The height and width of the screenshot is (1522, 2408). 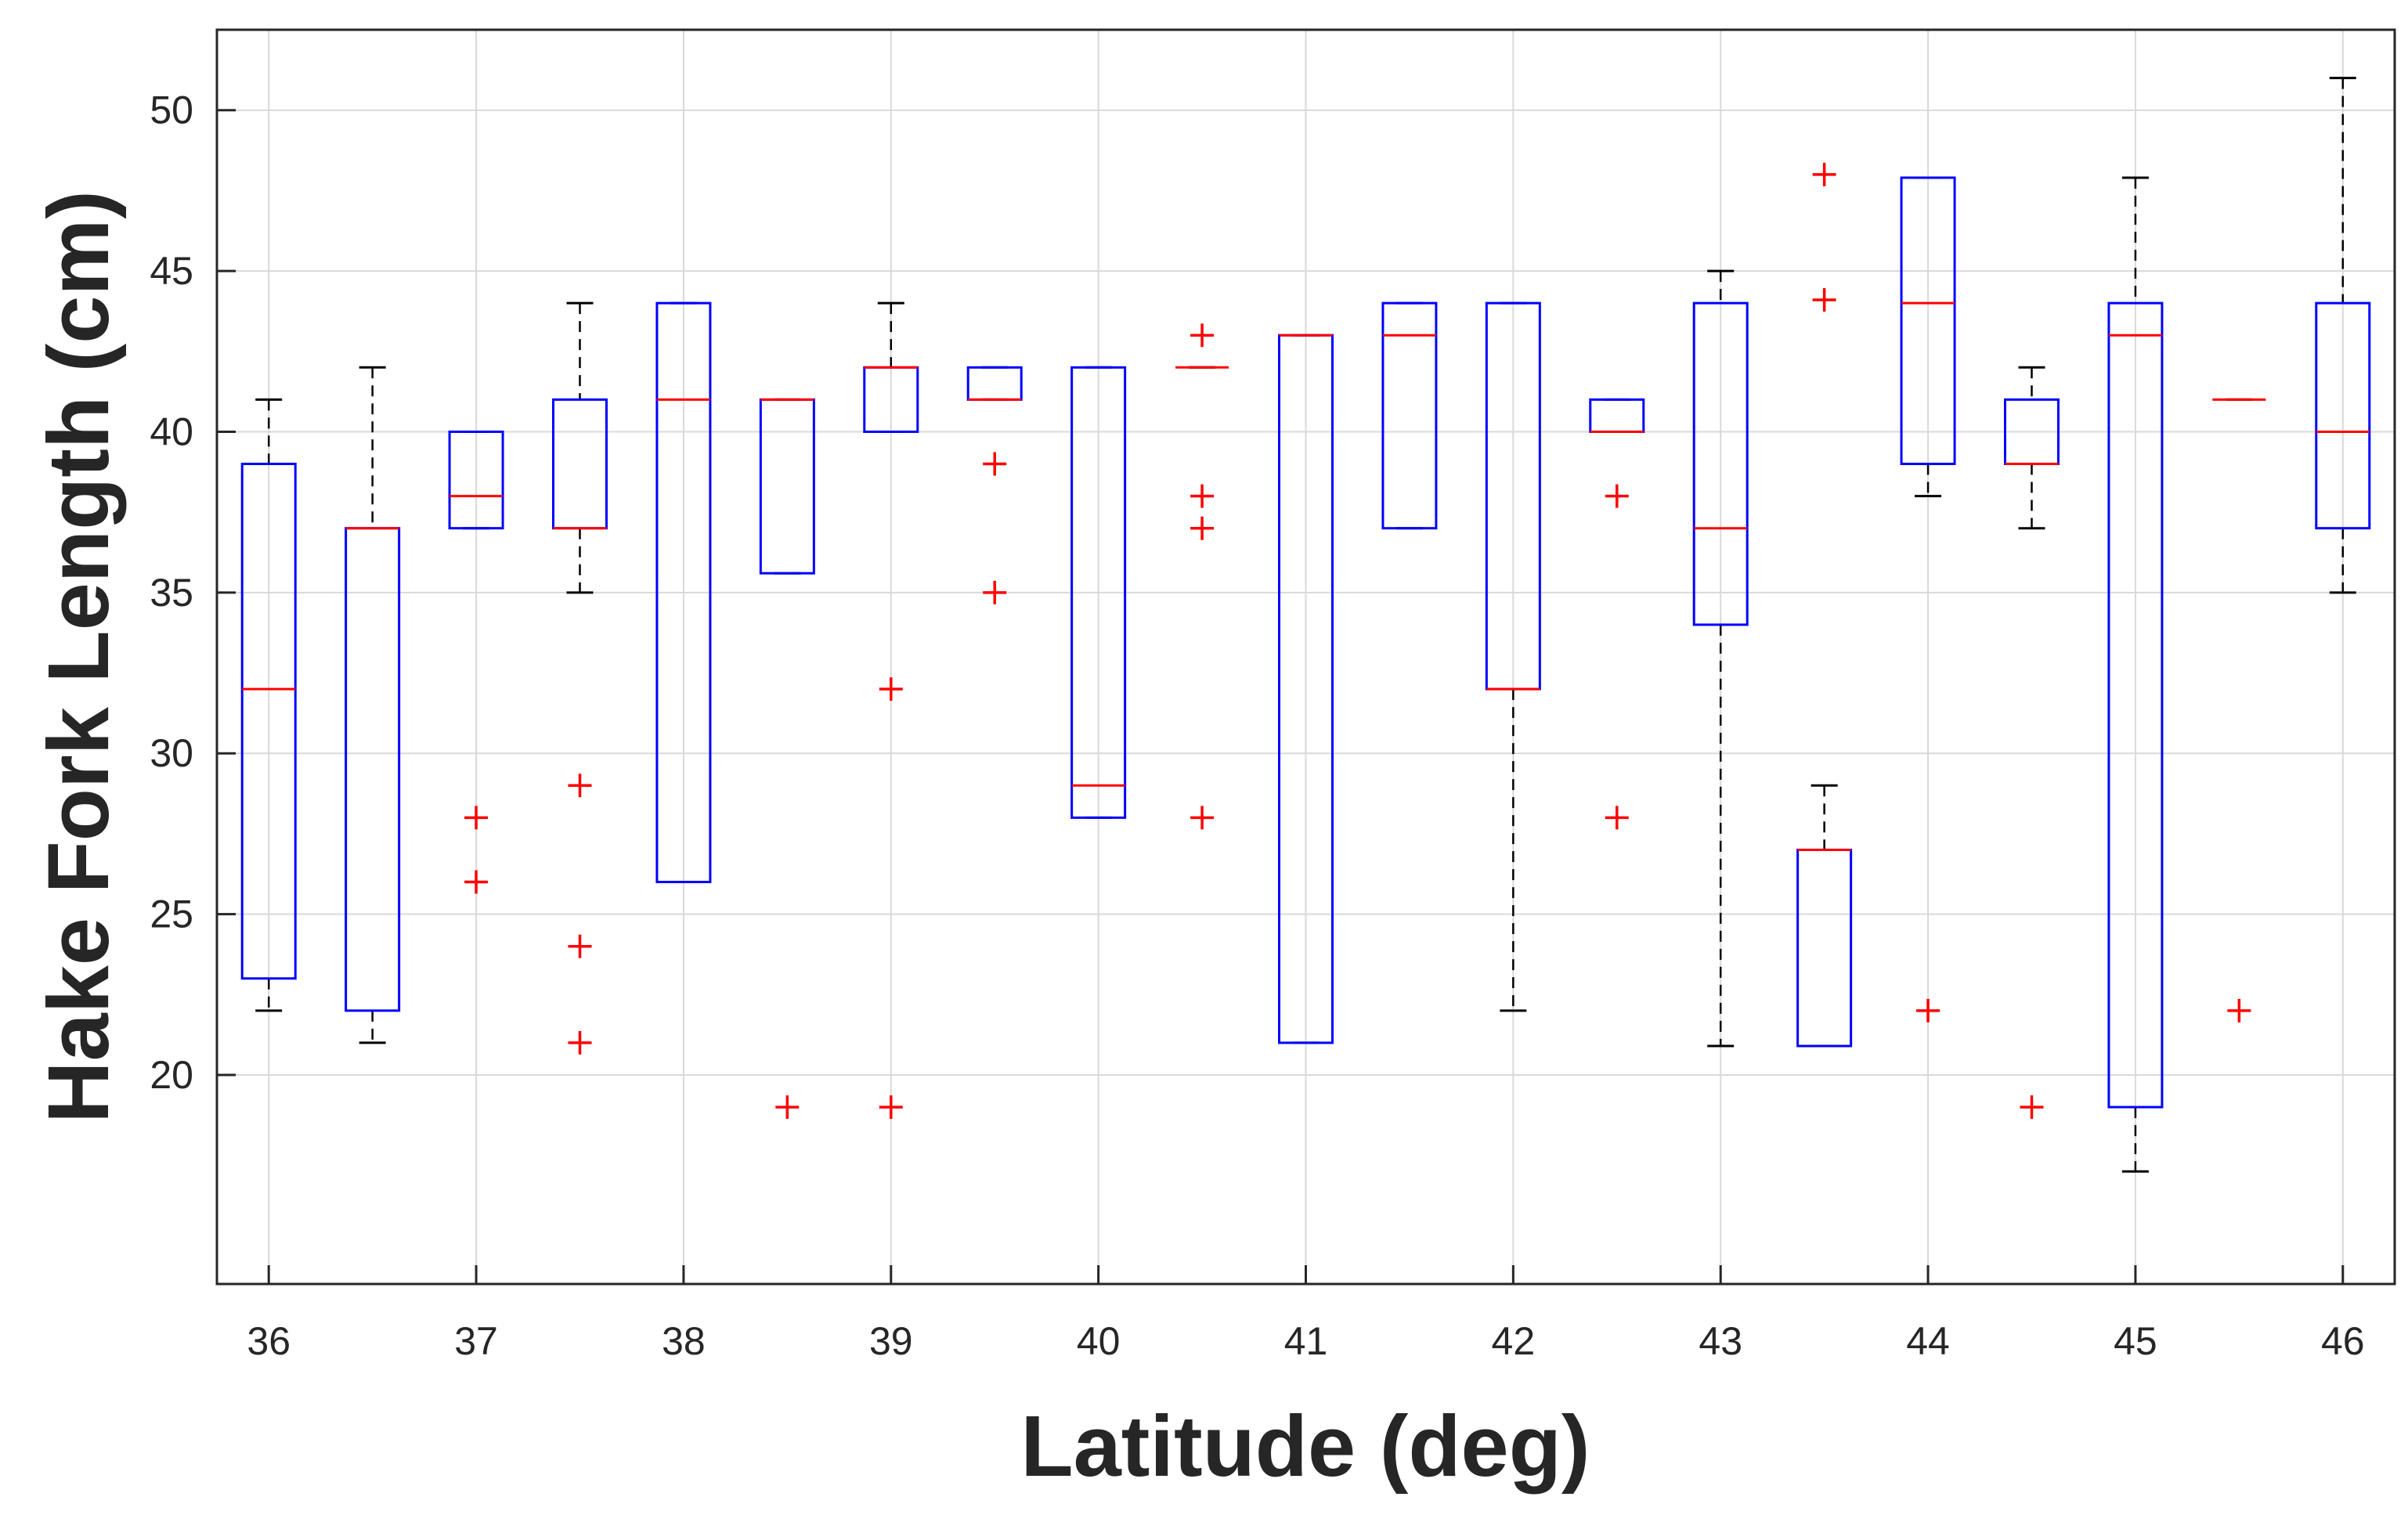 What do you see at coordinates (1306, 1341) in the screenshot?
I see `x-tick-label: 41` at bounding box center [1306, 1341].